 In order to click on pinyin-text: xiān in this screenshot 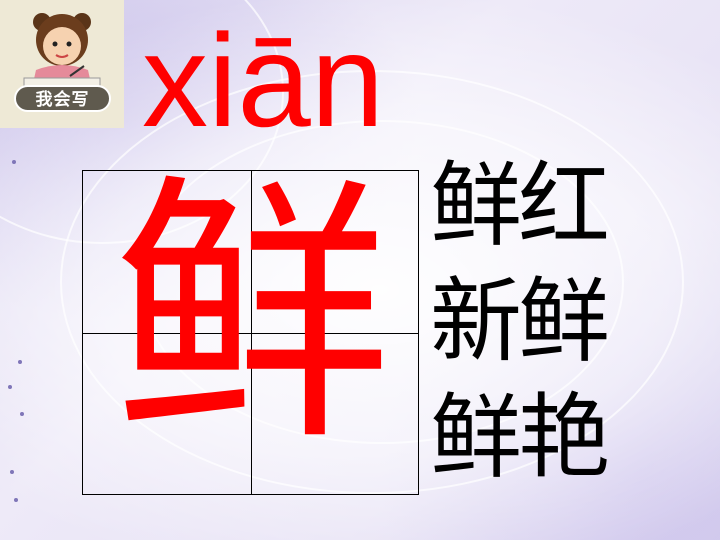, I will do `click(263, 80)`.